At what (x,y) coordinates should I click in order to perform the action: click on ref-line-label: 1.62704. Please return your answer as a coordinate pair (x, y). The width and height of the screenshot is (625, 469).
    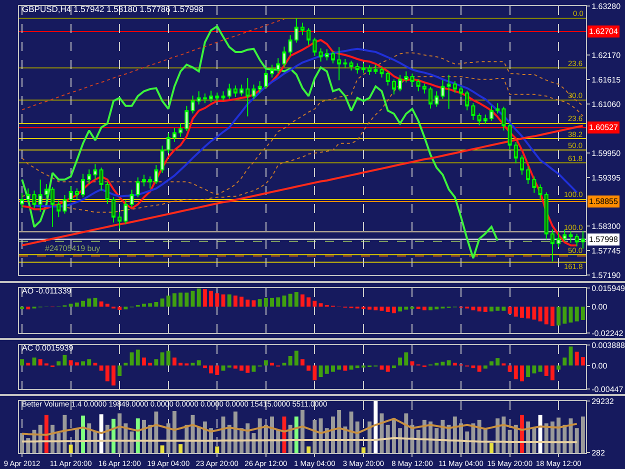
    Looking at the image, I should click on (603, 31).